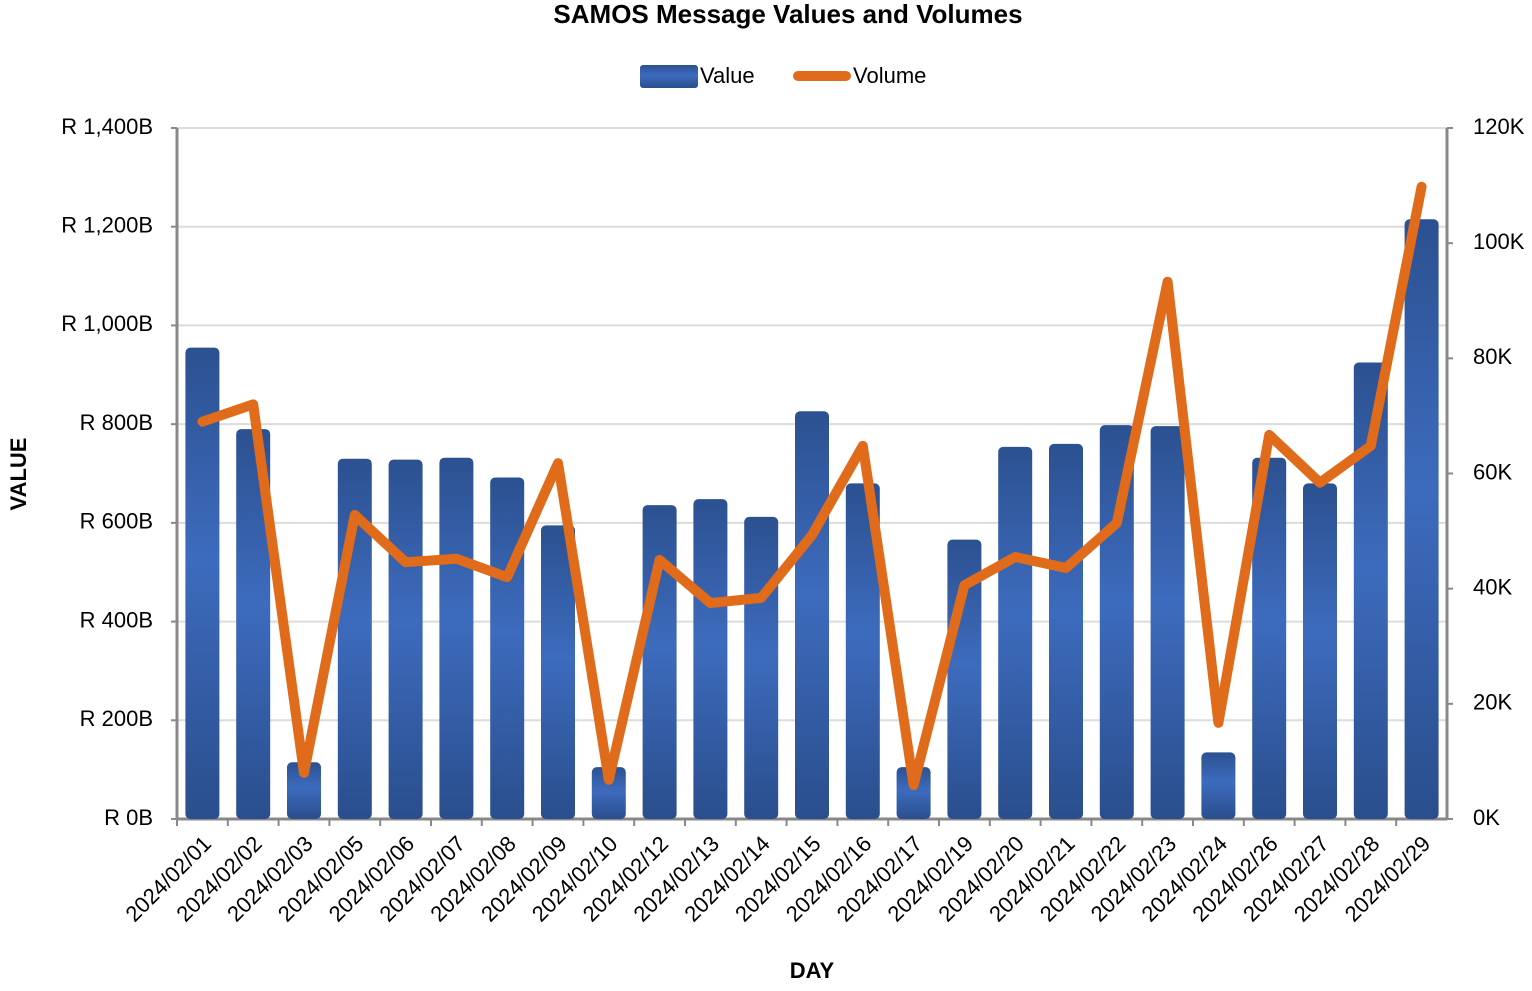  Describe the element at coordinates (107, 323) in the screenshot. I see `y-tick-label: R 1,000B` at that location.